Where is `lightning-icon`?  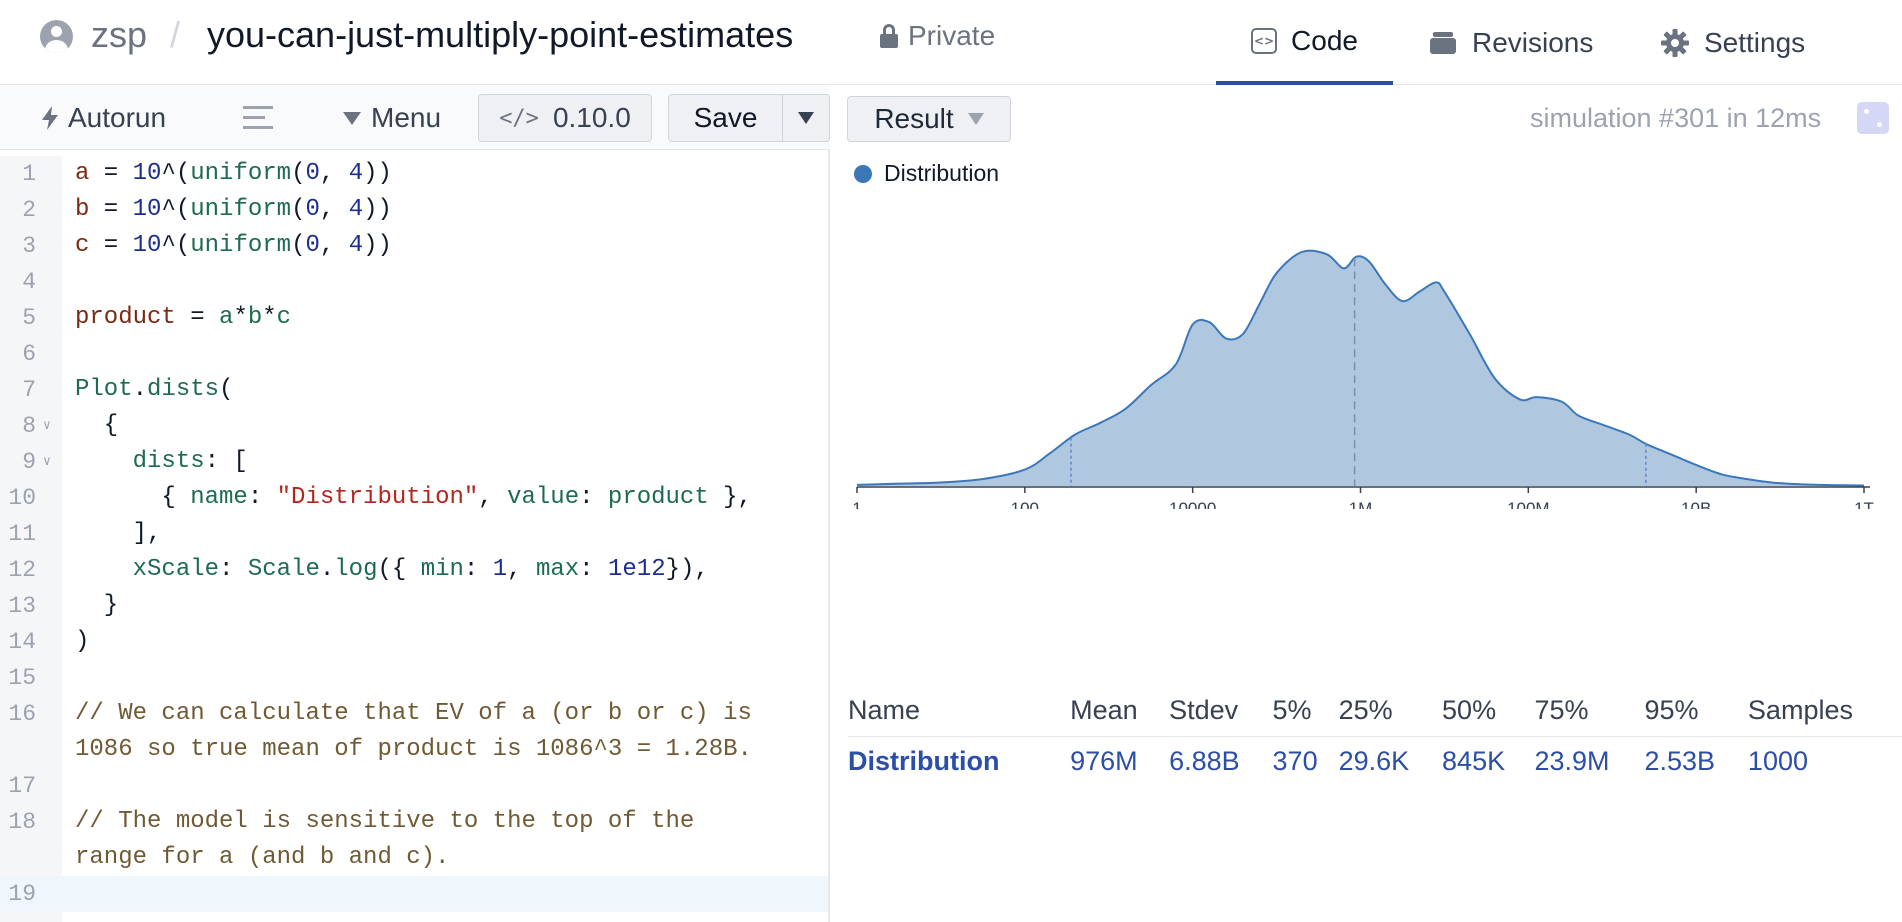
lightning-icon is located at coordinates (50, 118).